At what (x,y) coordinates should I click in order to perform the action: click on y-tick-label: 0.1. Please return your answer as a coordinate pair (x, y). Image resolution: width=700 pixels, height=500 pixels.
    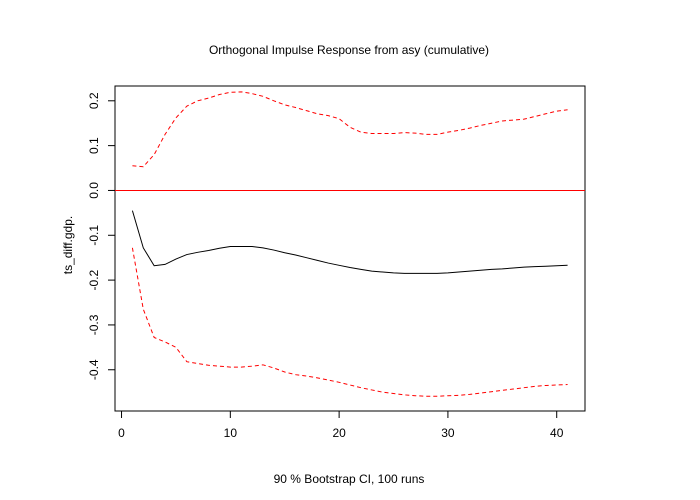
    Looking at the image, I should click on (94, 145).